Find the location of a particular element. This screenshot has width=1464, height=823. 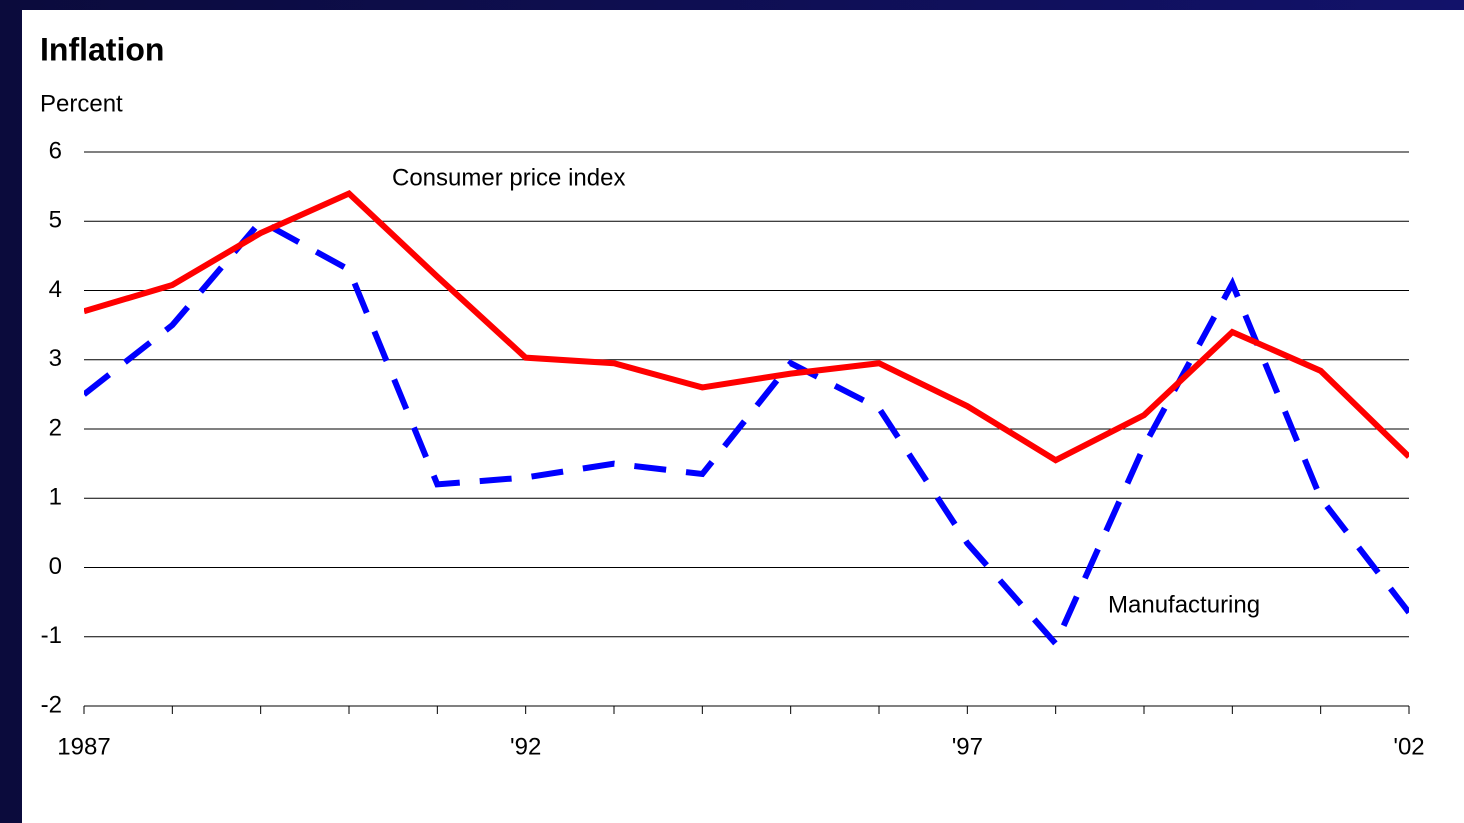

y-tick-label: 6 is located at coordinates (55, 150).